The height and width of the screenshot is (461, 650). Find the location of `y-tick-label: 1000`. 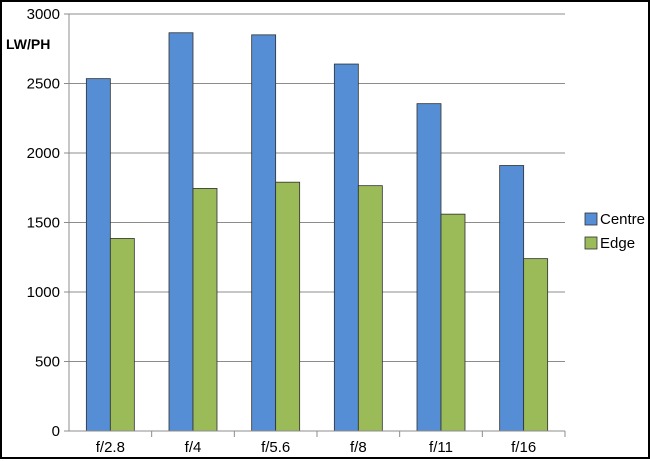

y-tick-label: 1000 is located at coordinates (43, 292).